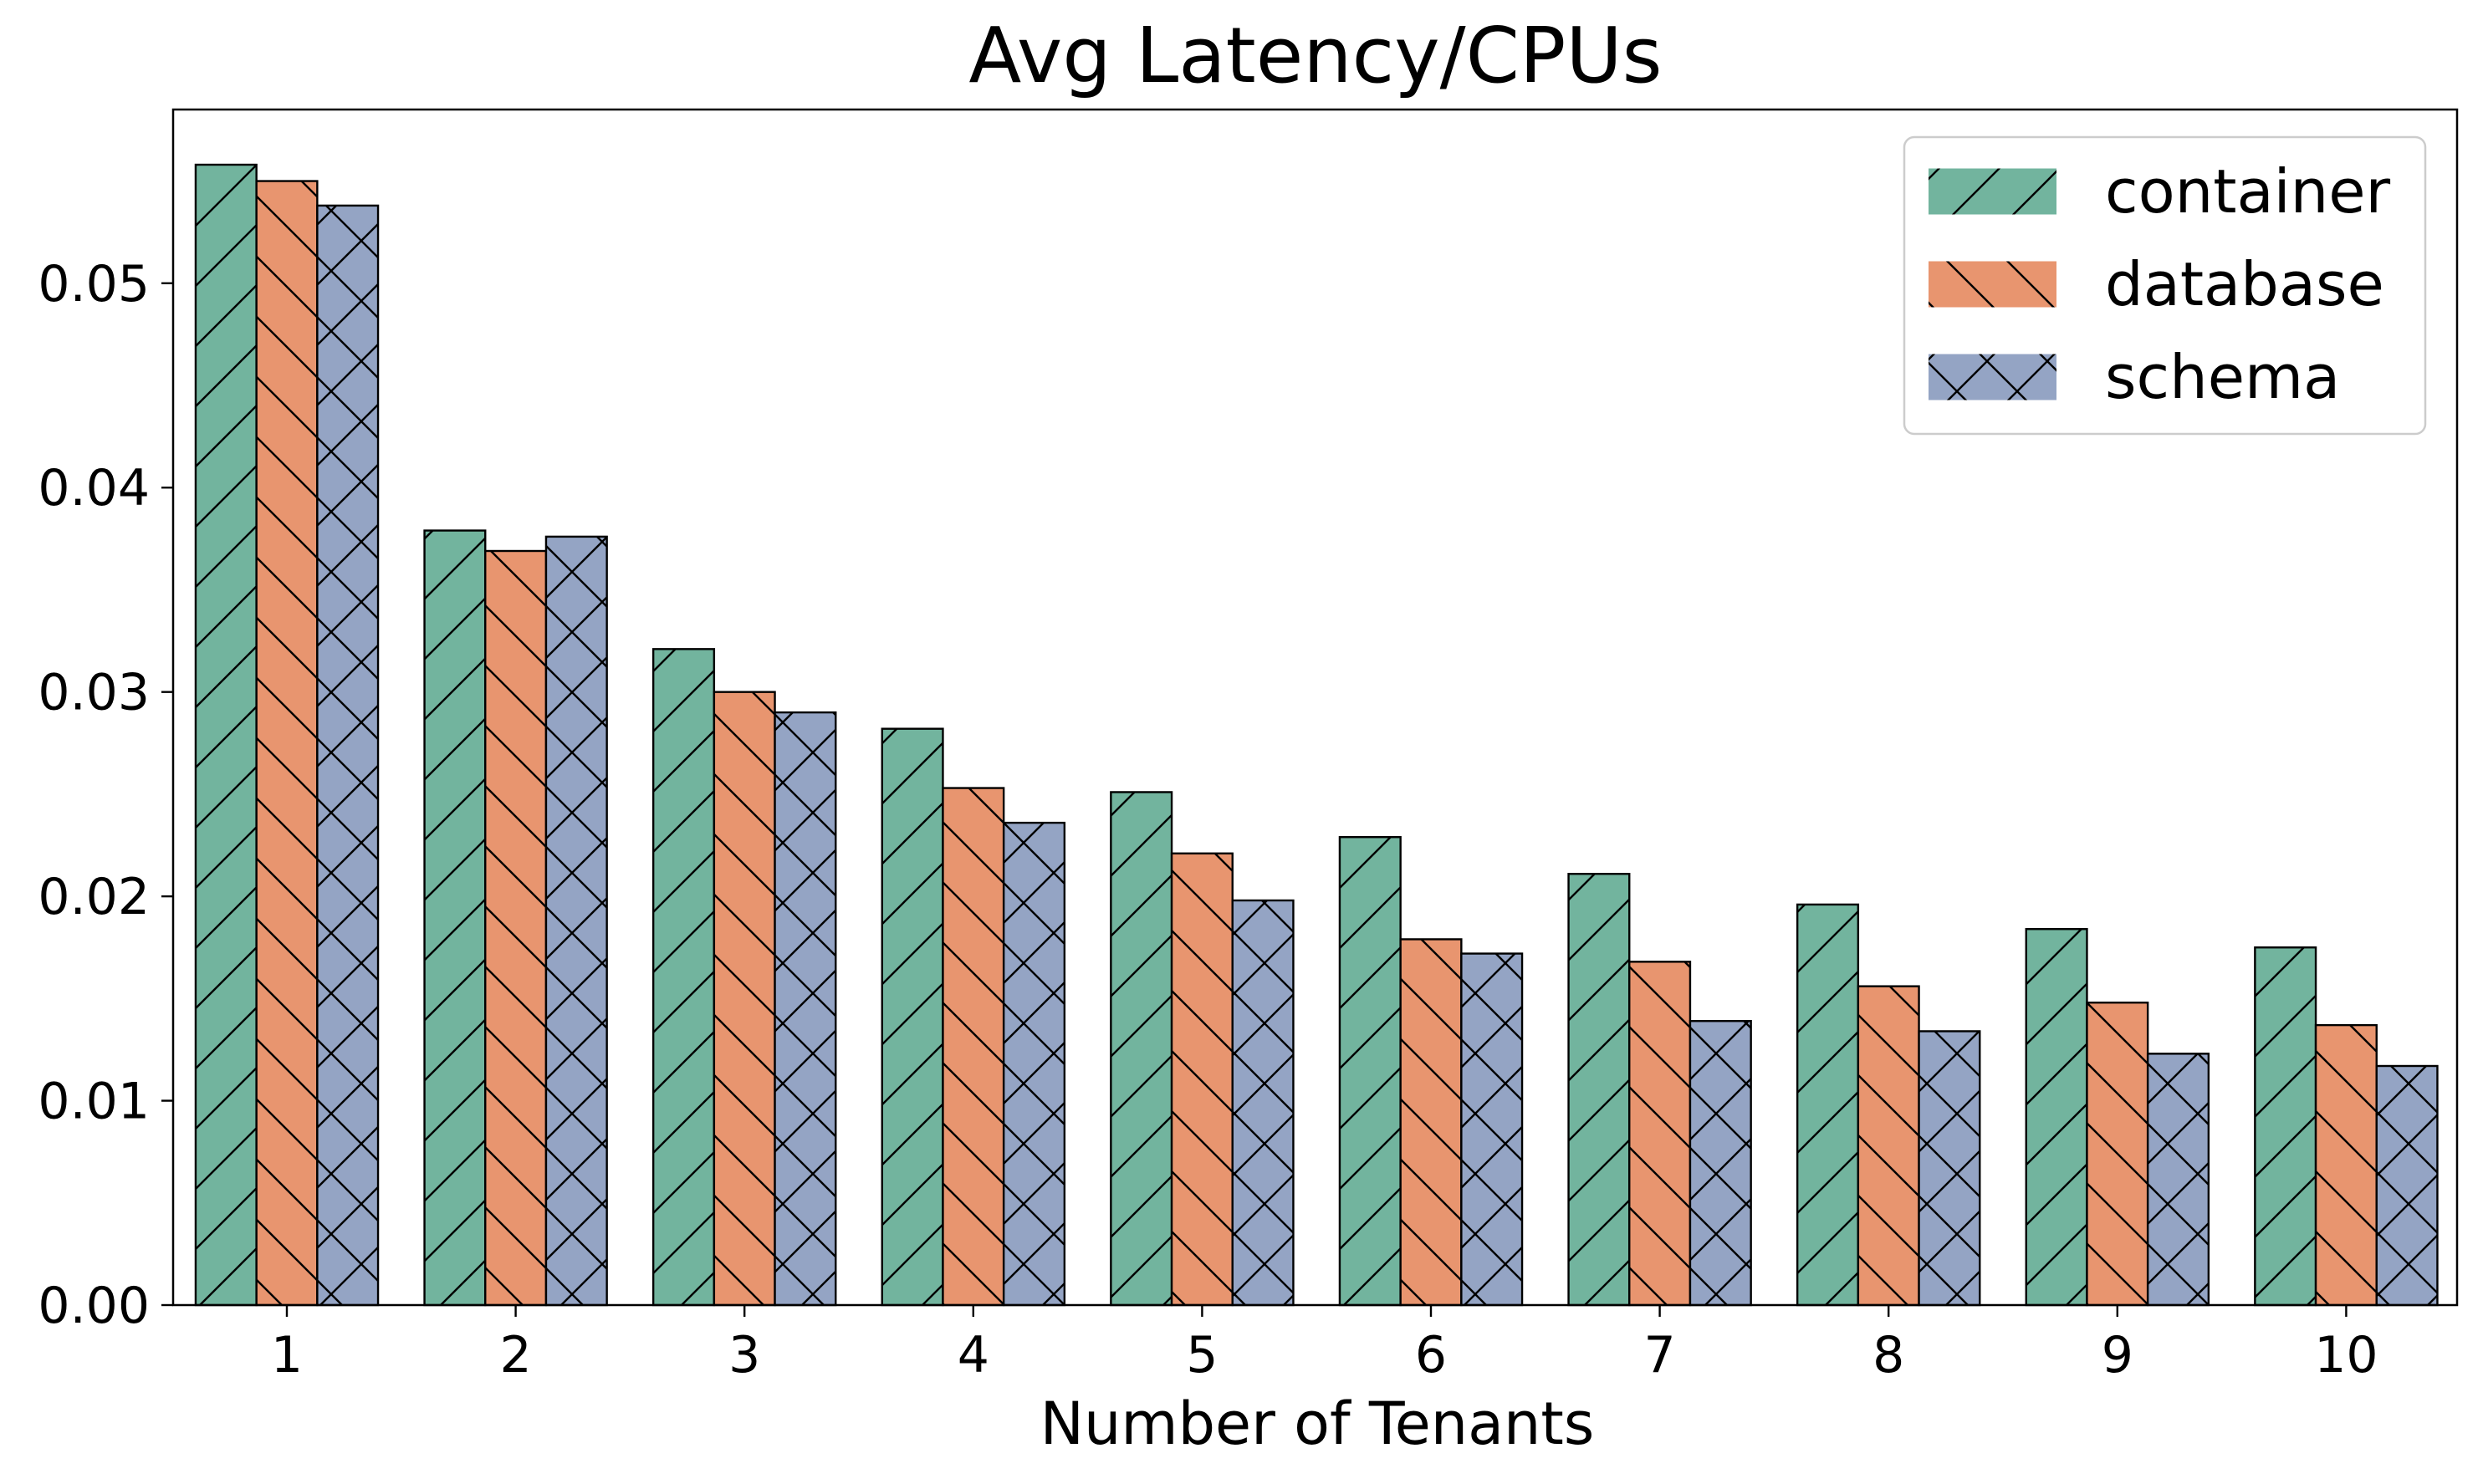 The image size is (2483, 1484). I want to click on legend: container database schema, so click(2165, 285).